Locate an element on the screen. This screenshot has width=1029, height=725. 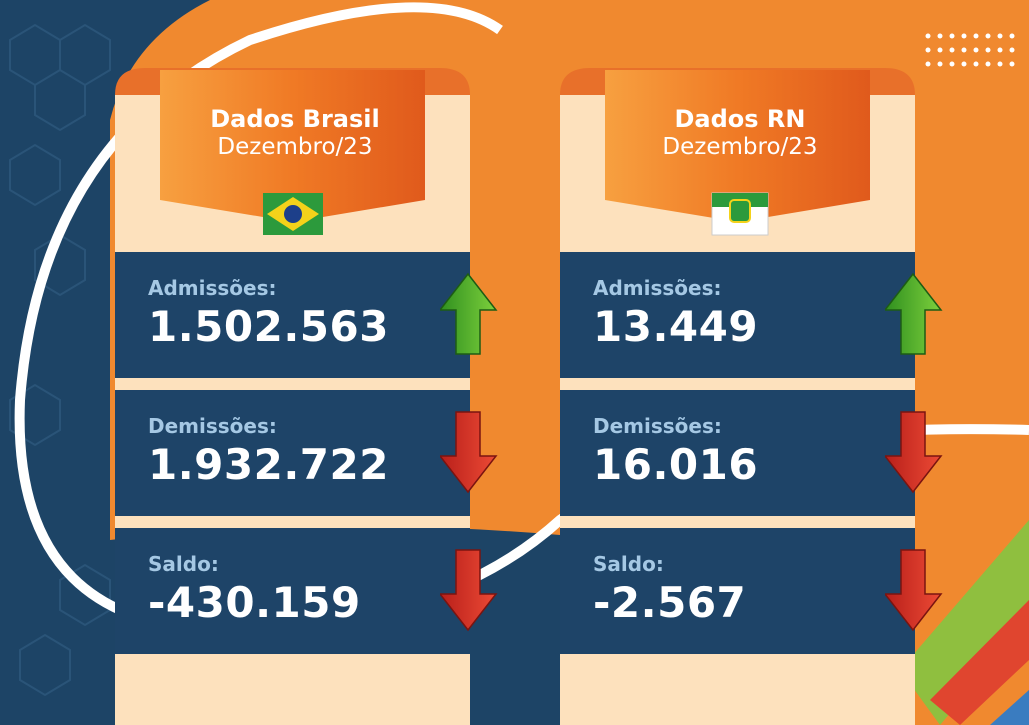
stat-value: 13.449 is located at coordinates (676, 326).